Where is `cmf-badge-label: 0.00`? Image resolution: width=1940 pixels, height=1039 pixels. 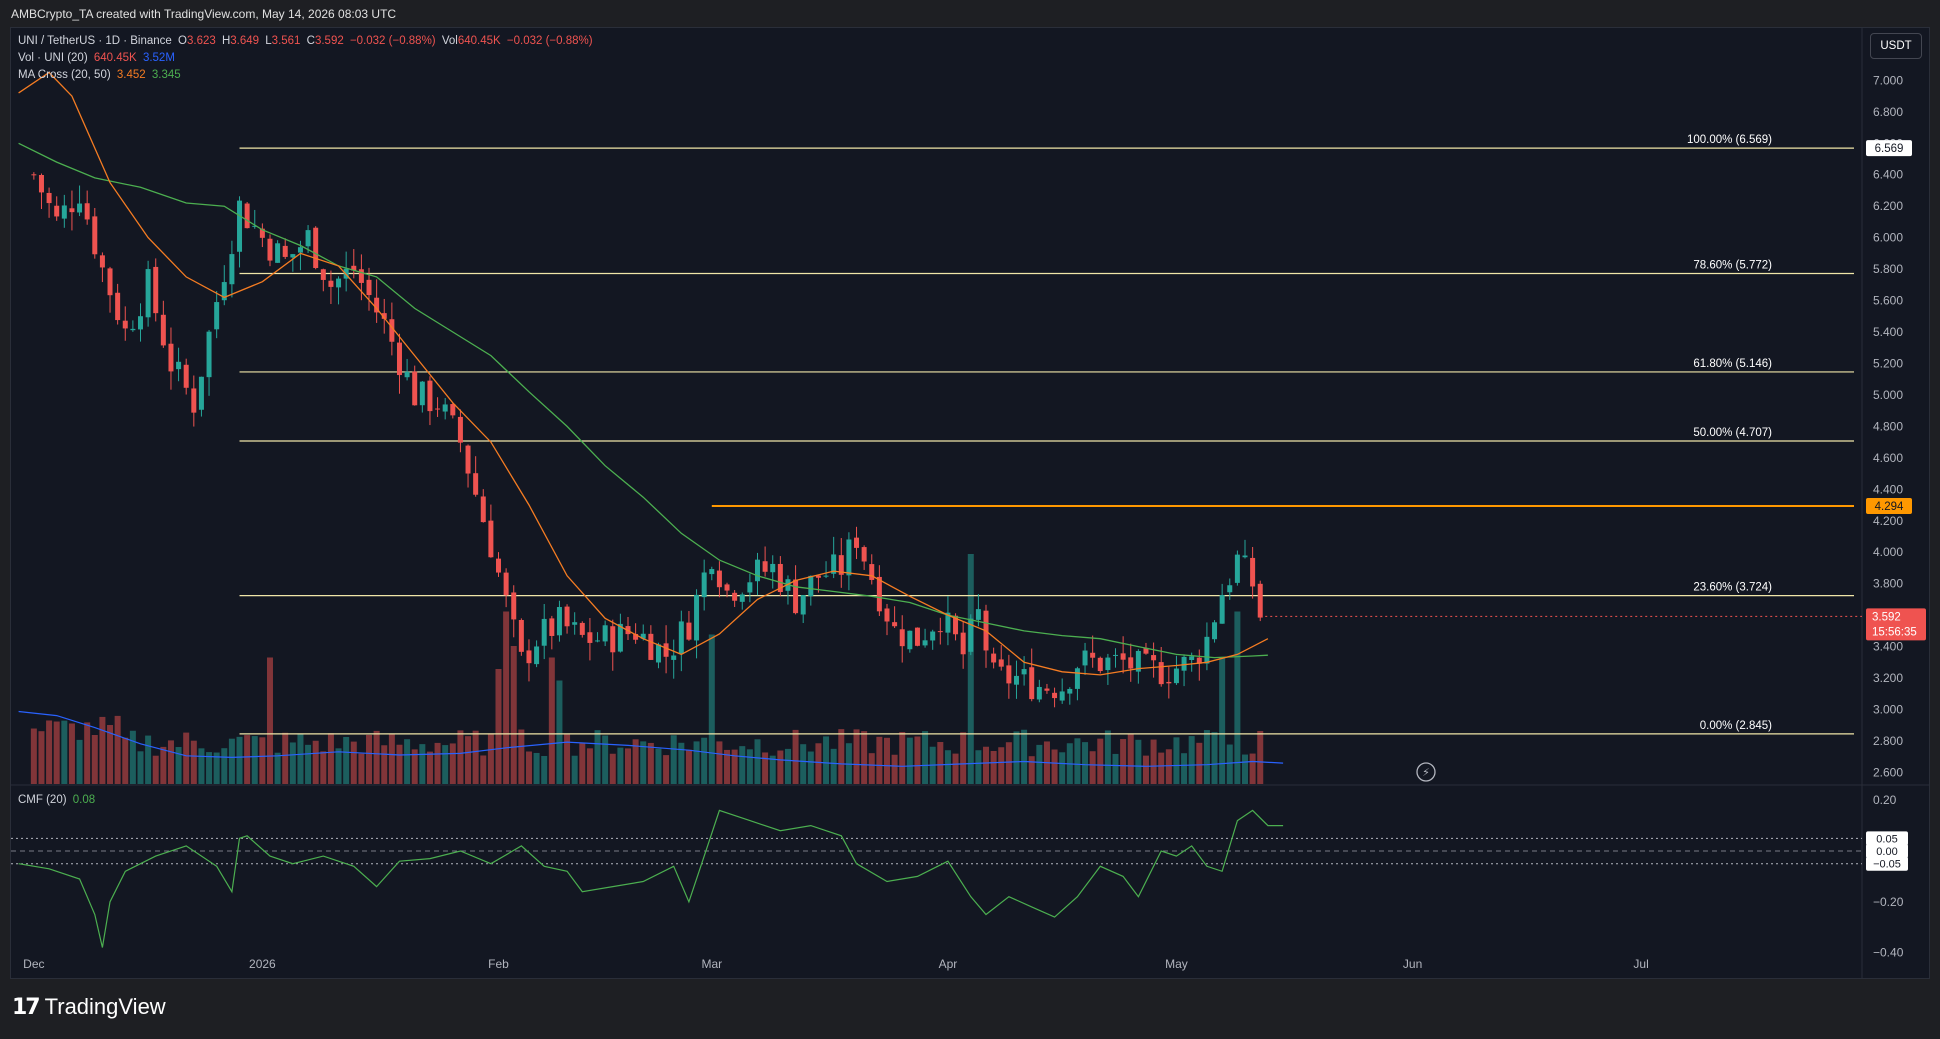
cmf-badge-label: 0.00 is located at coordinates (1886, 852).